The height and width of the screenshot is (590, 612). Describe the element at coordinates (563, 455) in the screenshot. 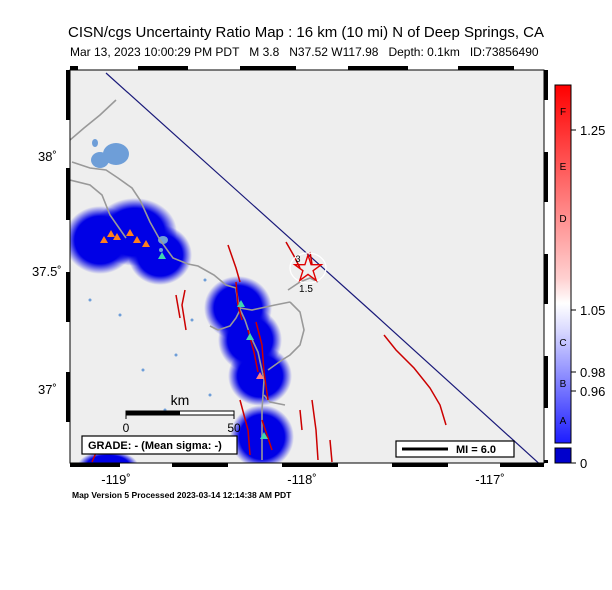

I see `colorbar-bottom-swatch` at that location.